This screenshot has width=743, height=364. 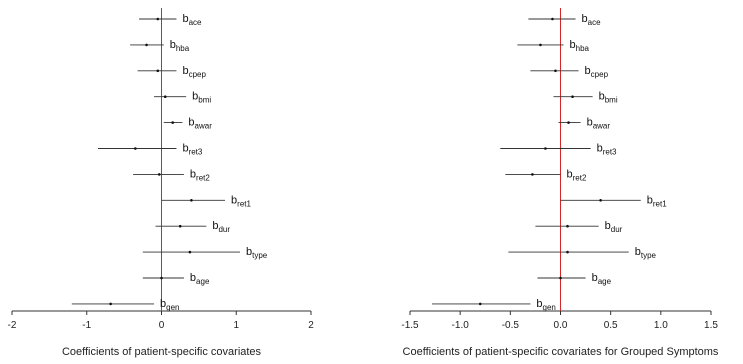 What do you see at coordinates (410, 325) in the screenshot?
I see `x-tick-label: -1.5` at bounding box center [410, 325].